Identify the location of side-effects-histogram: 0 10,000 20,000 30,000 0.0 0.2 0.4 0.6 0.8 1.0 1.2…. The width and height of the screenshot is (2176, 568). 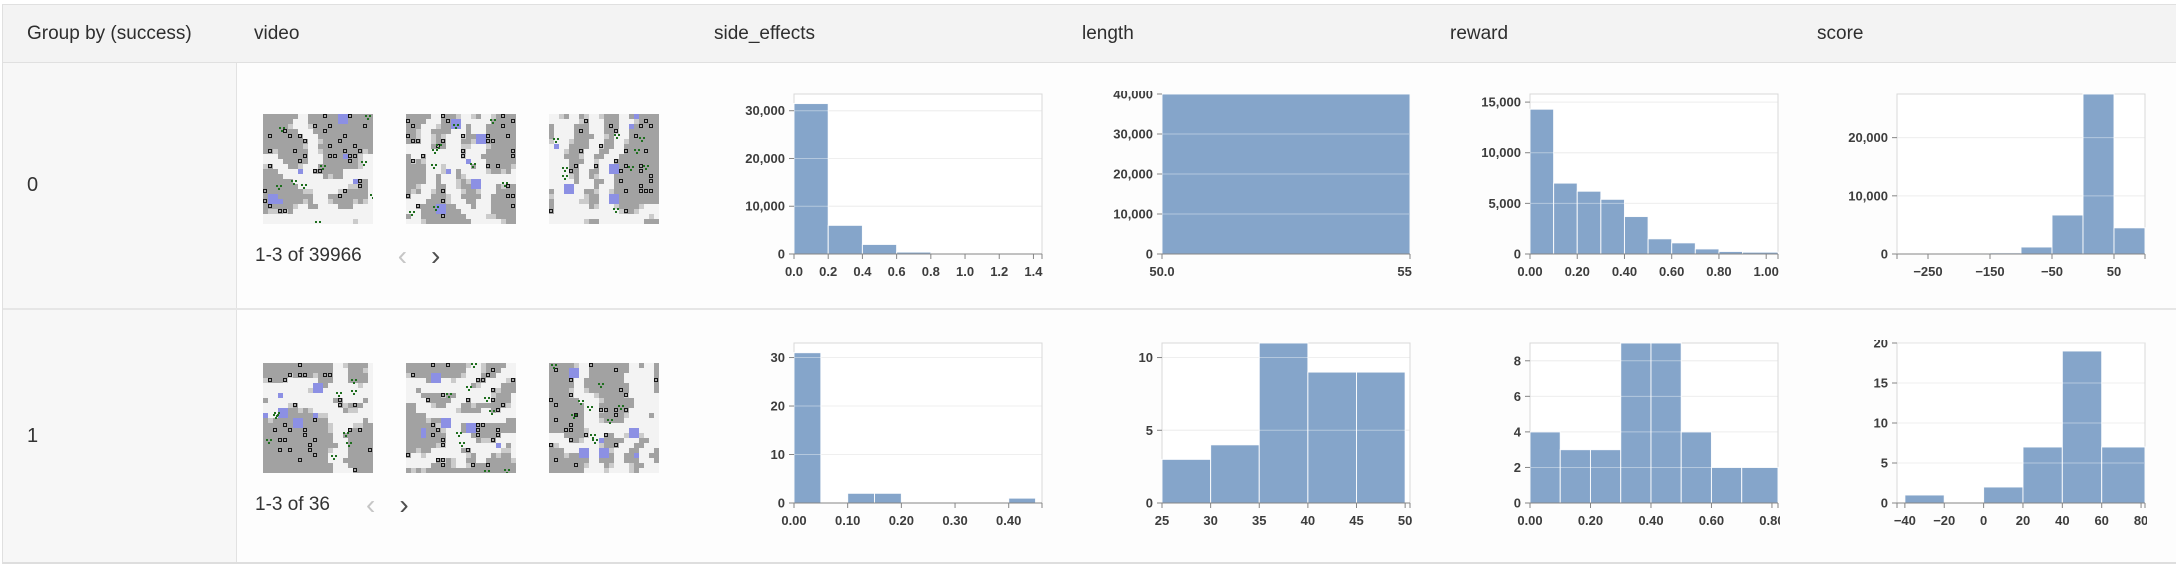
(882, 188).